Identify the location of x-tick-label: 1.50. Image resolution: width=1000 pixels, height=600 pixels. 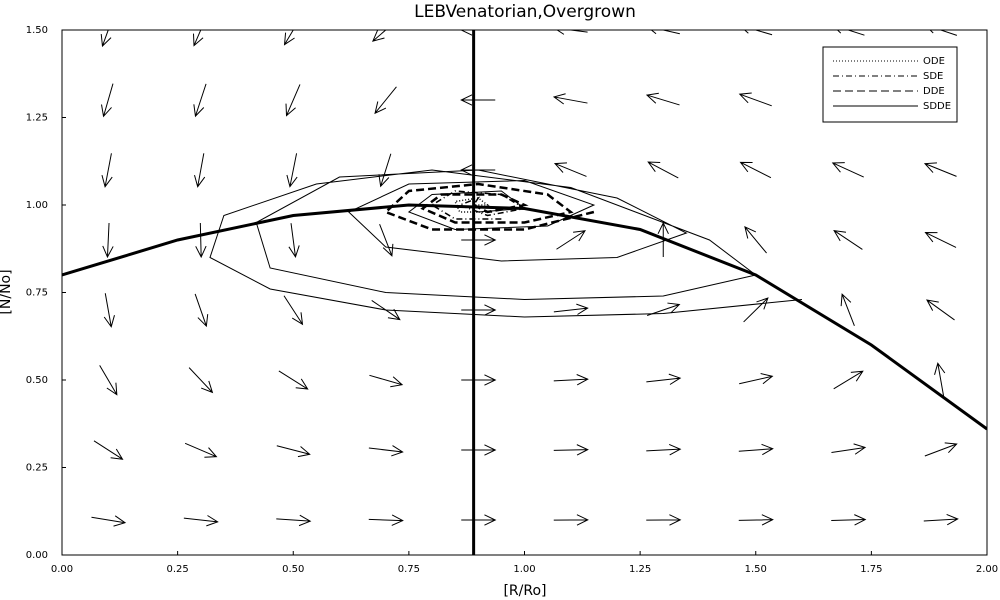
(756, 569).